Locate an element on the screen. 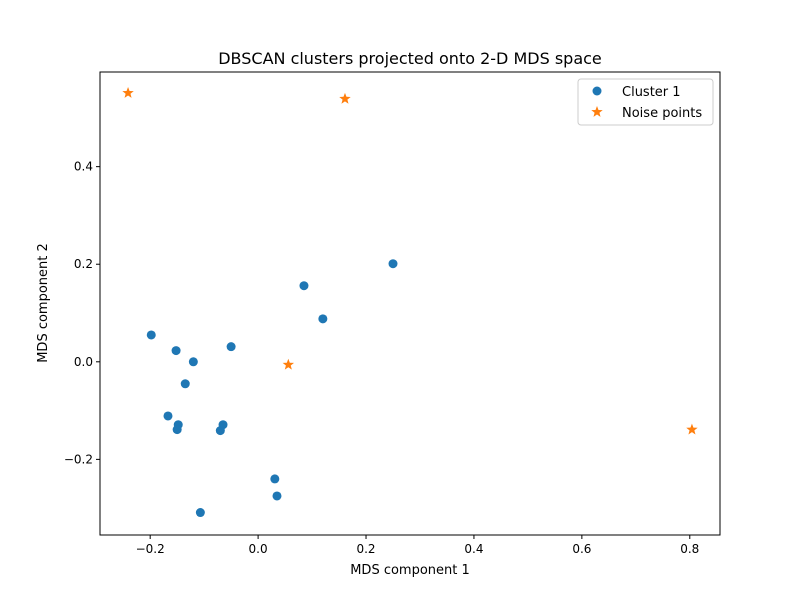 This screenshot has width=800, height=604. legend-label: Noise points is located at coordinates (662, 113).